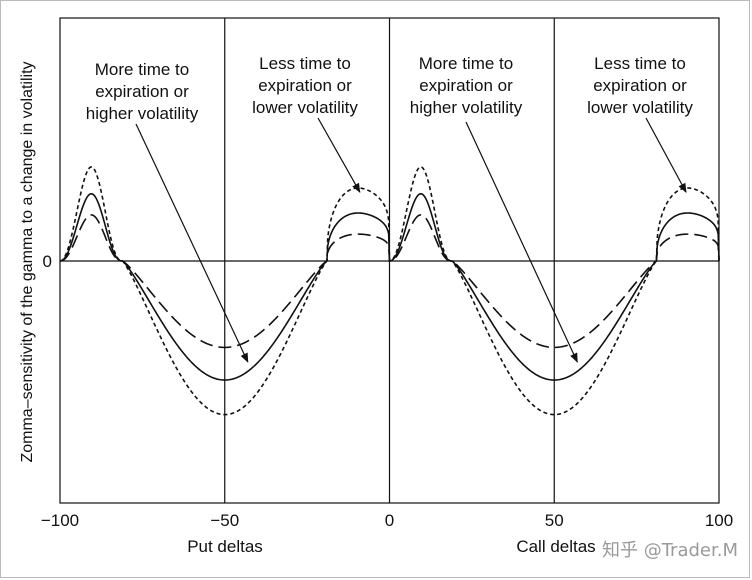  What do you see at coordinates (670, 550) in the screenshot?
I see `watermark-text: 知乎 @Trader.M` at bounding box center [670, 550].